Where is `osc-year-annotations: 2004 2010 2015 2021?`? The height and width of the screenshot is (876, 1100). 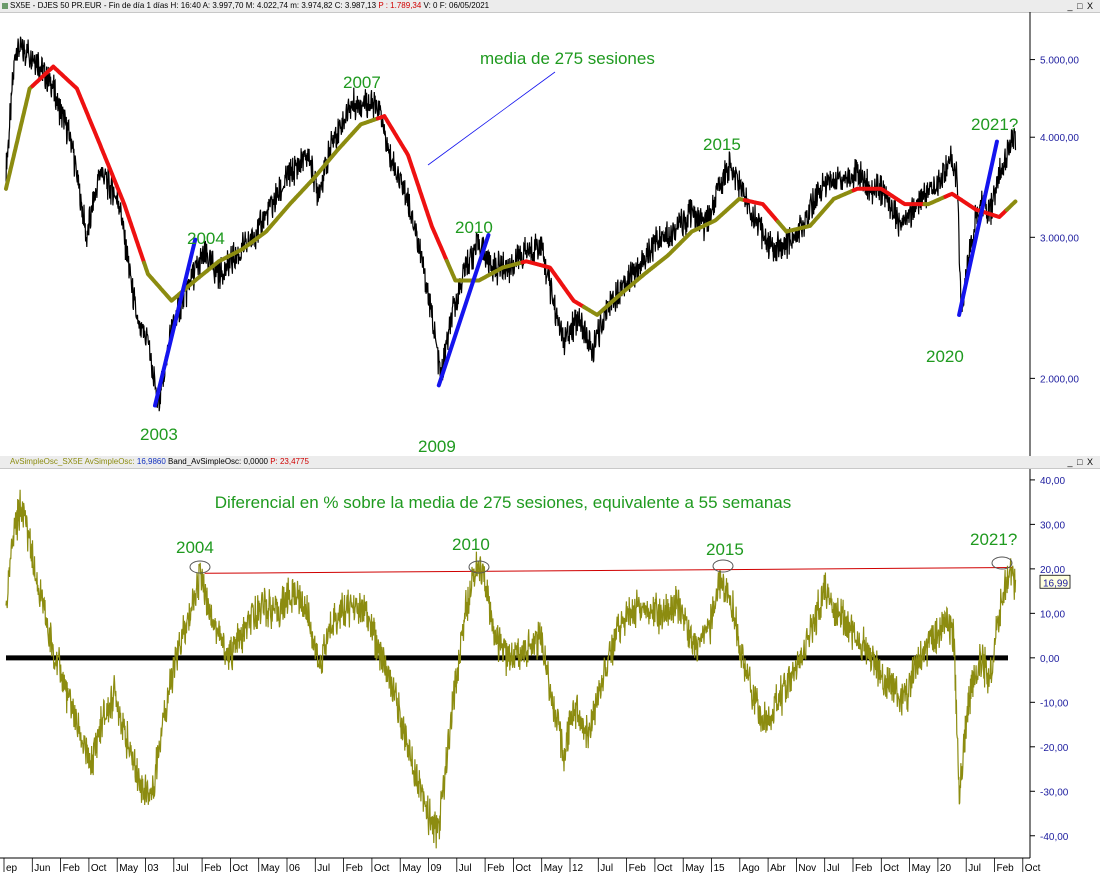
osc-year-annotations: 2004 2010 2015 2021? is located at coordinates (596, 552).